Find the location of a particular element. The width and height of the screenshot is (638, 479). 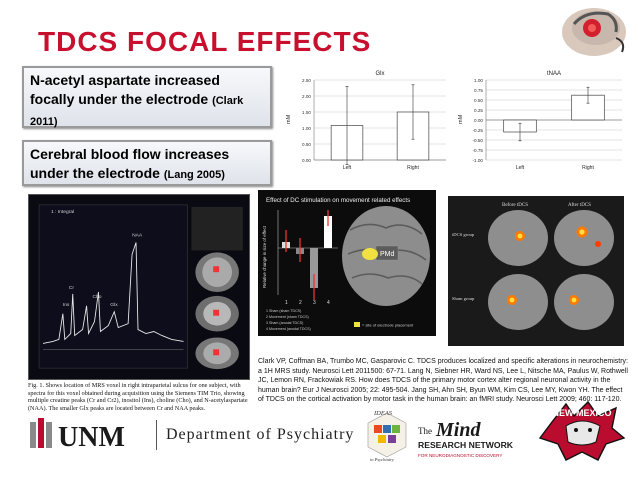

chart-ytick-label: -0.75 is located at coordinates (478, 150).